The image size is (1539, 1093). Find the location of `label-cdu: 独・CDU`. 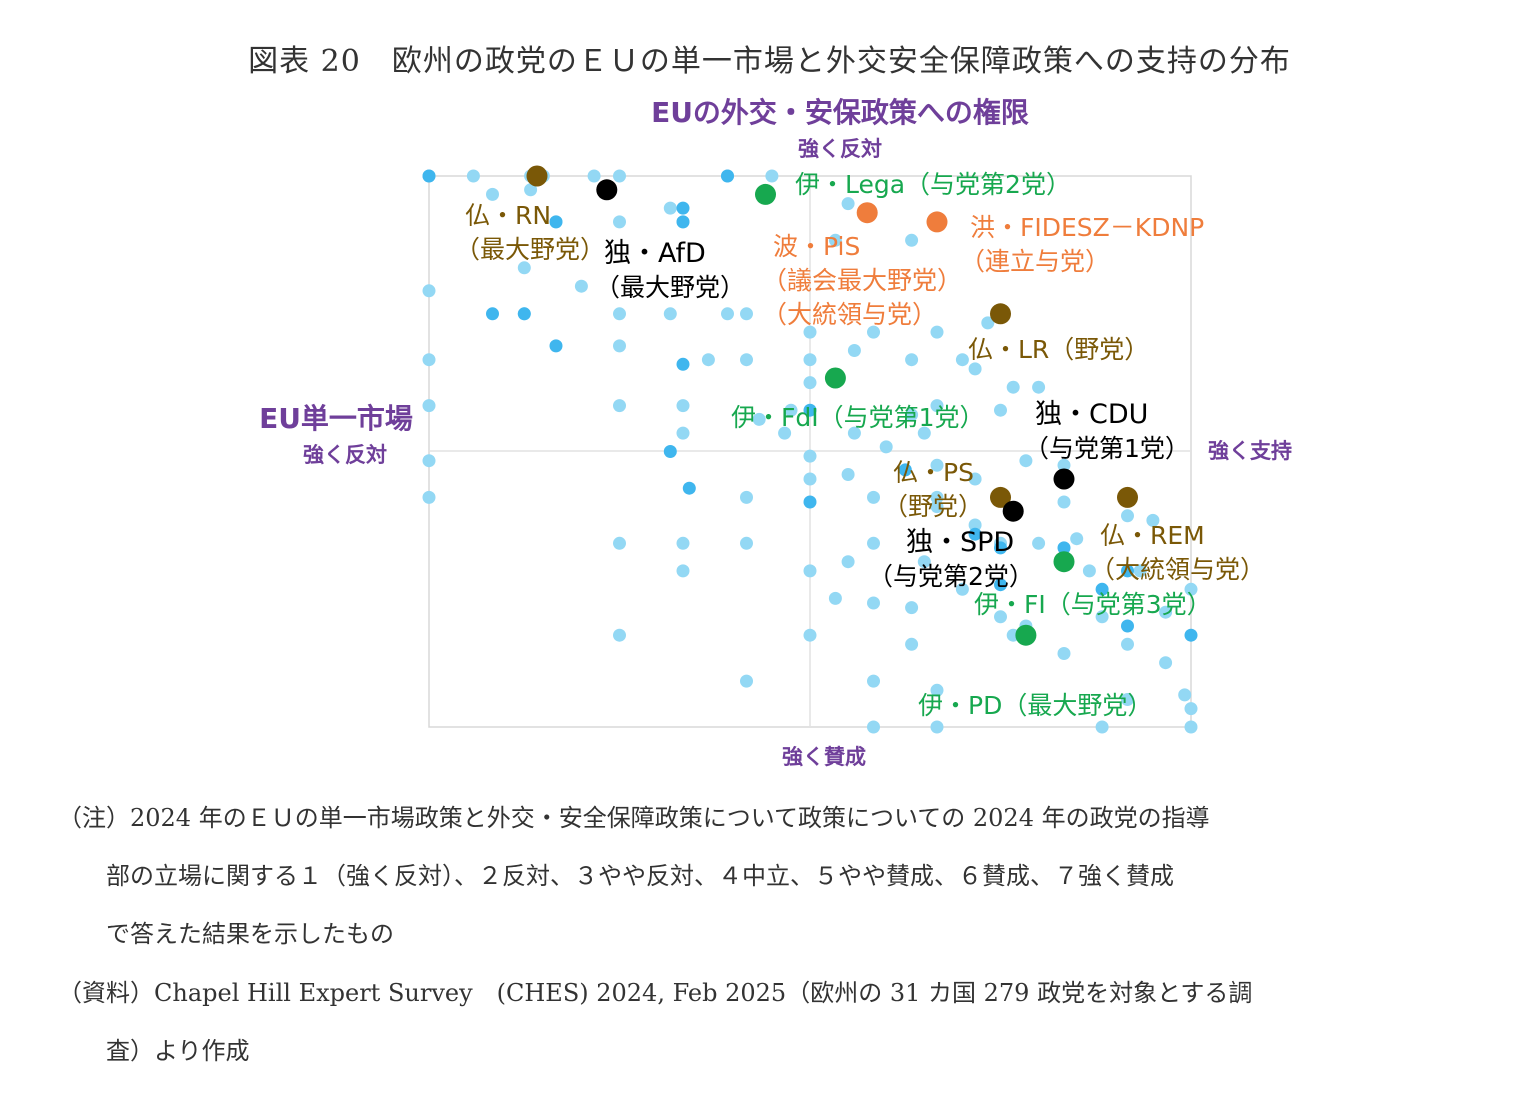

label-cdu: 独・CDU is located at coordinates (1091, 414).